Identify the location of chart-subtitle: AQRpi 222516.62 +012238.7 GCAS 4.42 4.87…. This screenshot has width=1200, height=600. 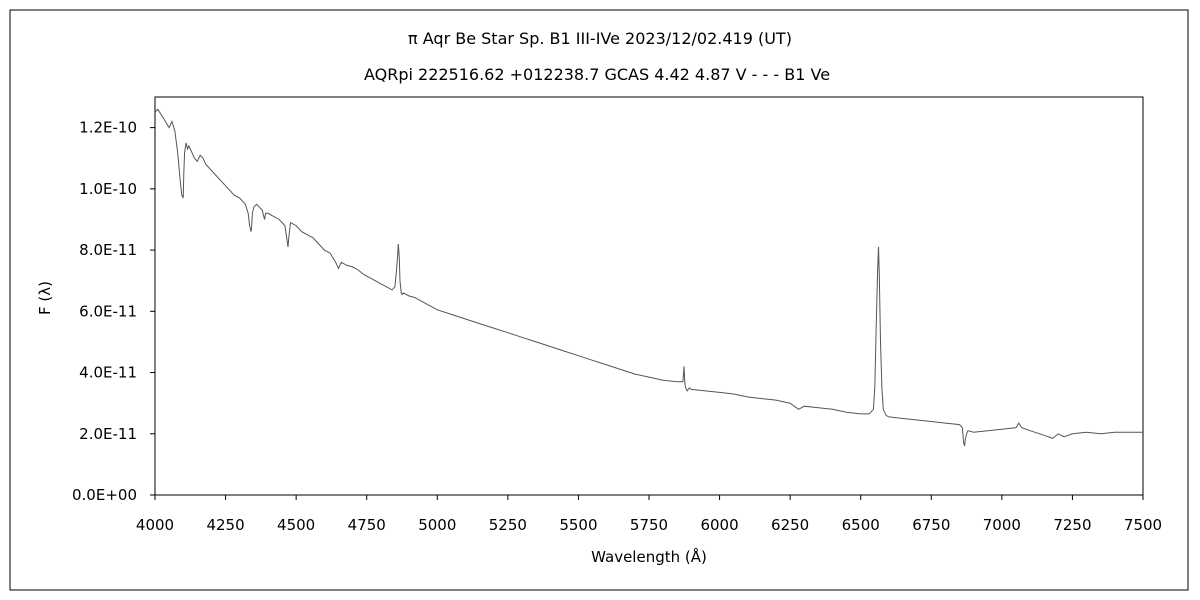
(597, 74).